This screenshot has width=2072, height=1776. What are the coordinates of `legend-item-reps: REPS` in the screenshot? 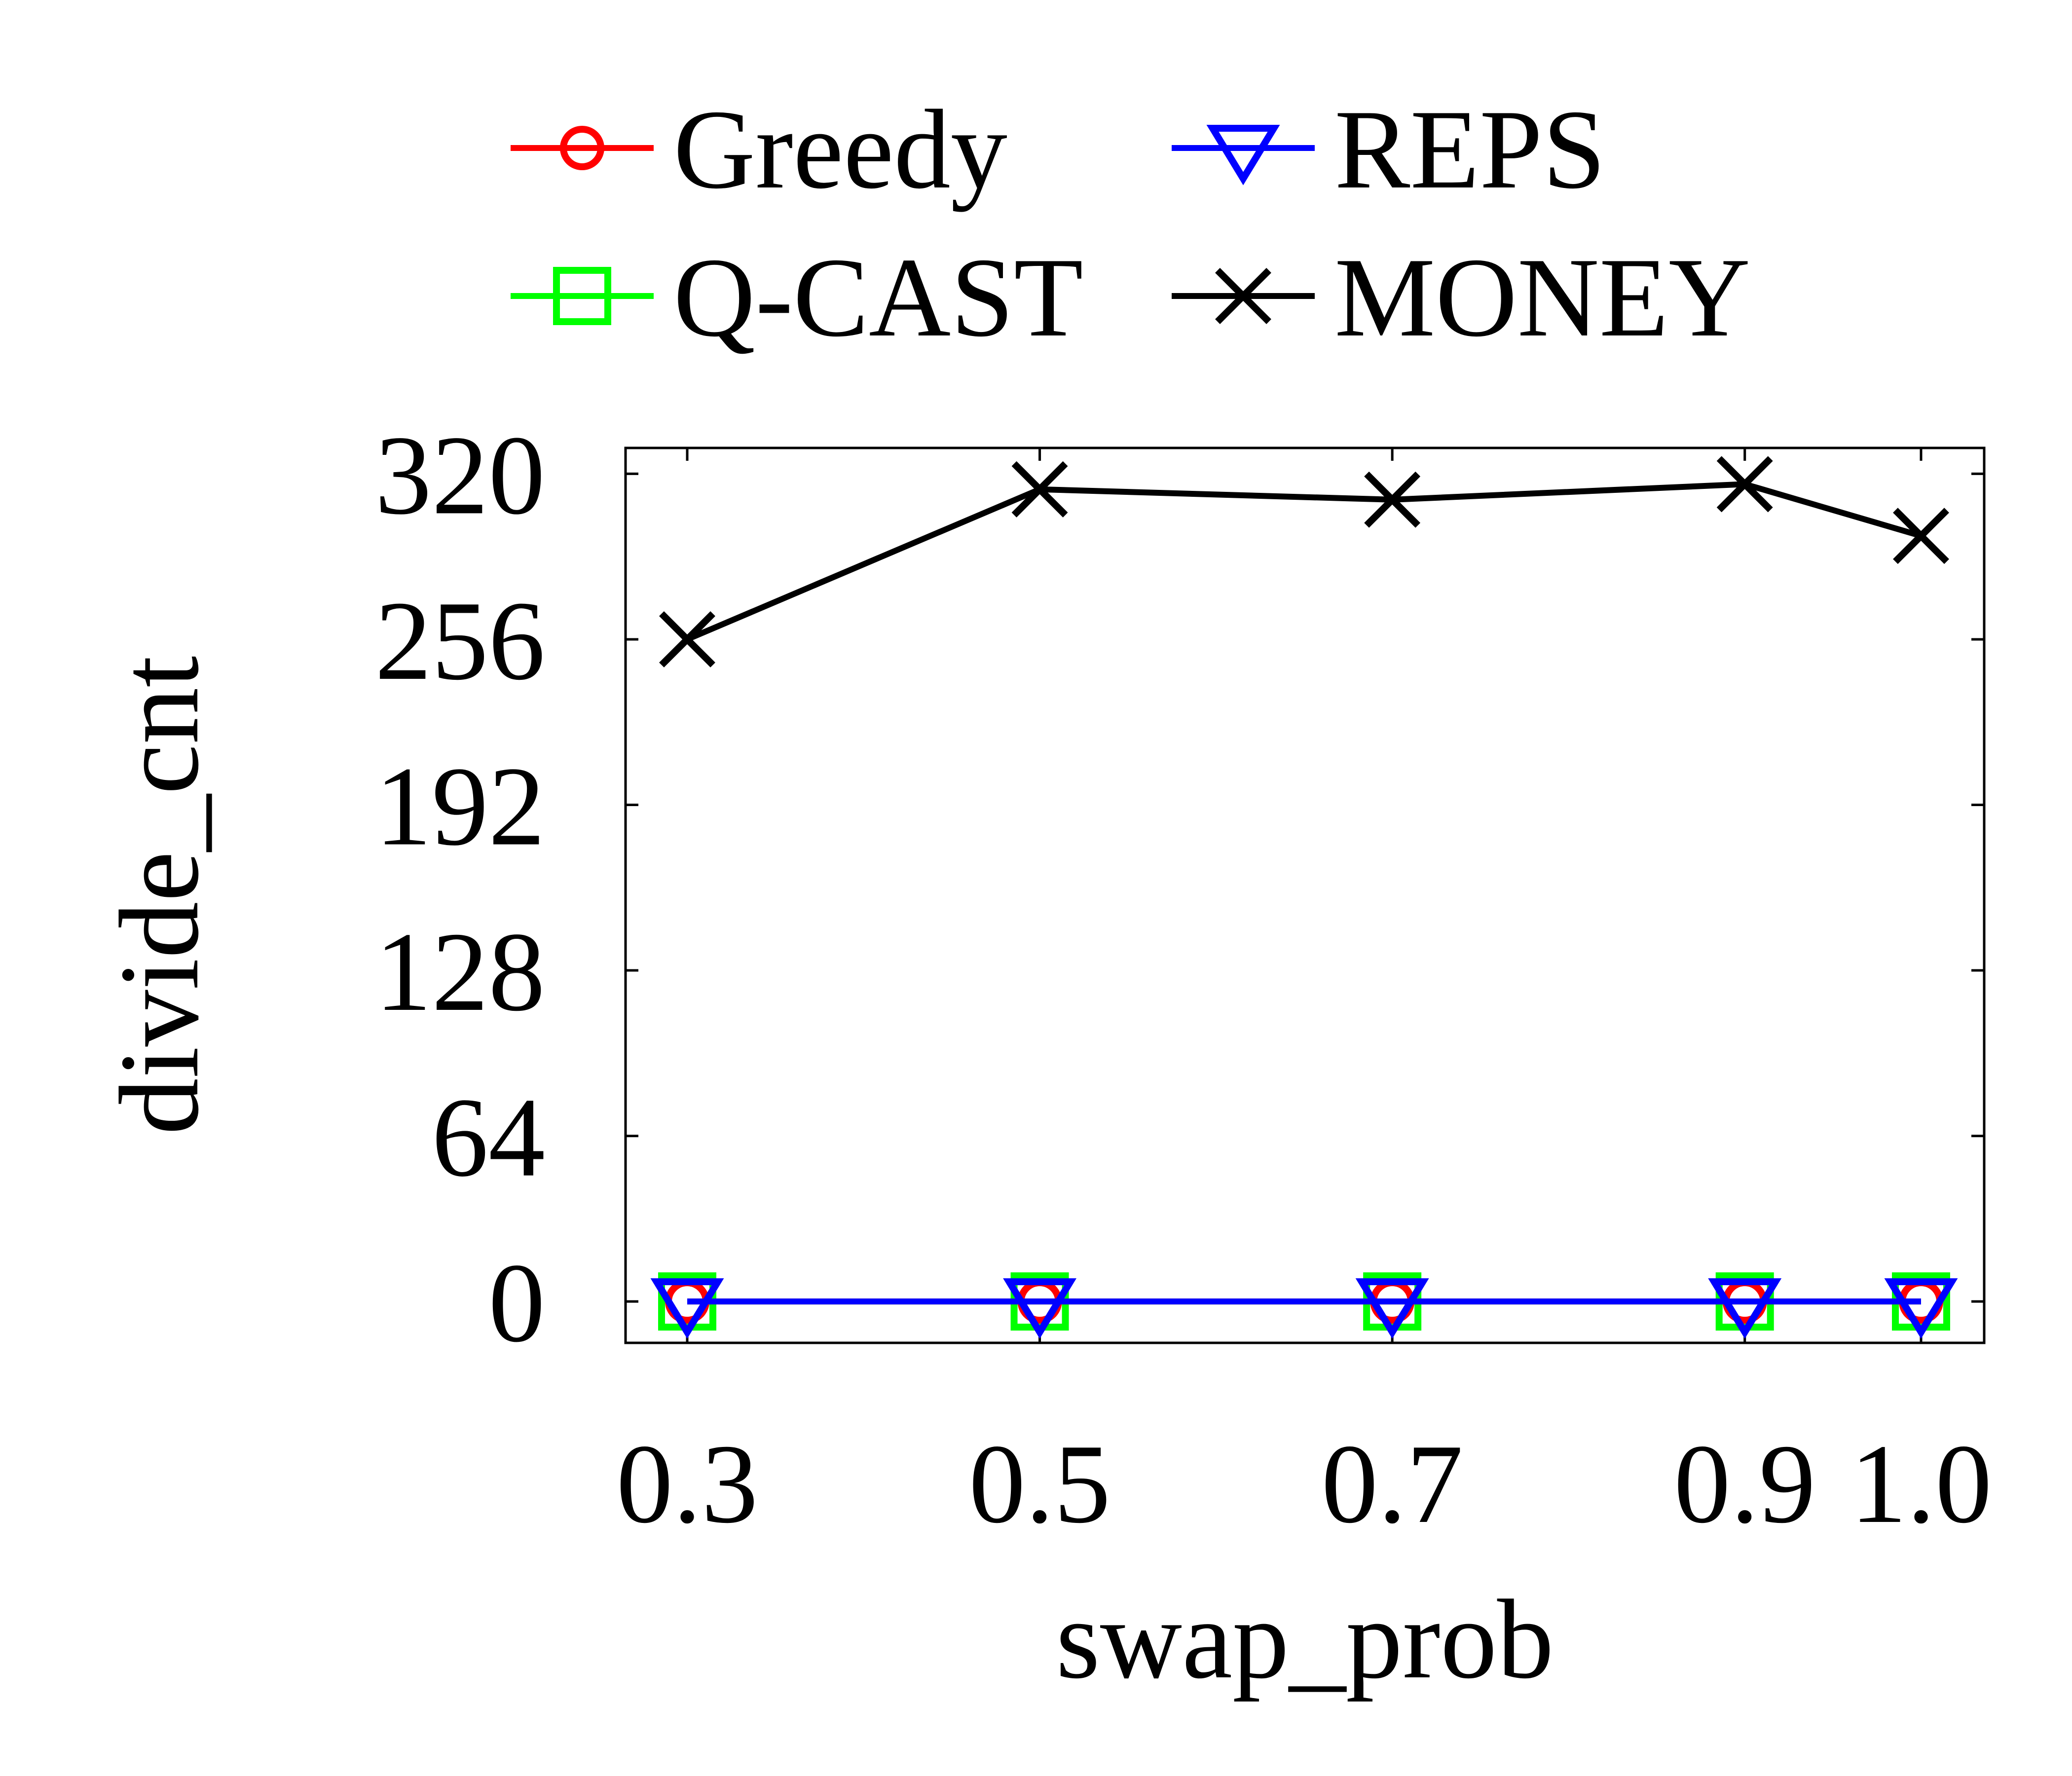 It's located at (1389, 149).